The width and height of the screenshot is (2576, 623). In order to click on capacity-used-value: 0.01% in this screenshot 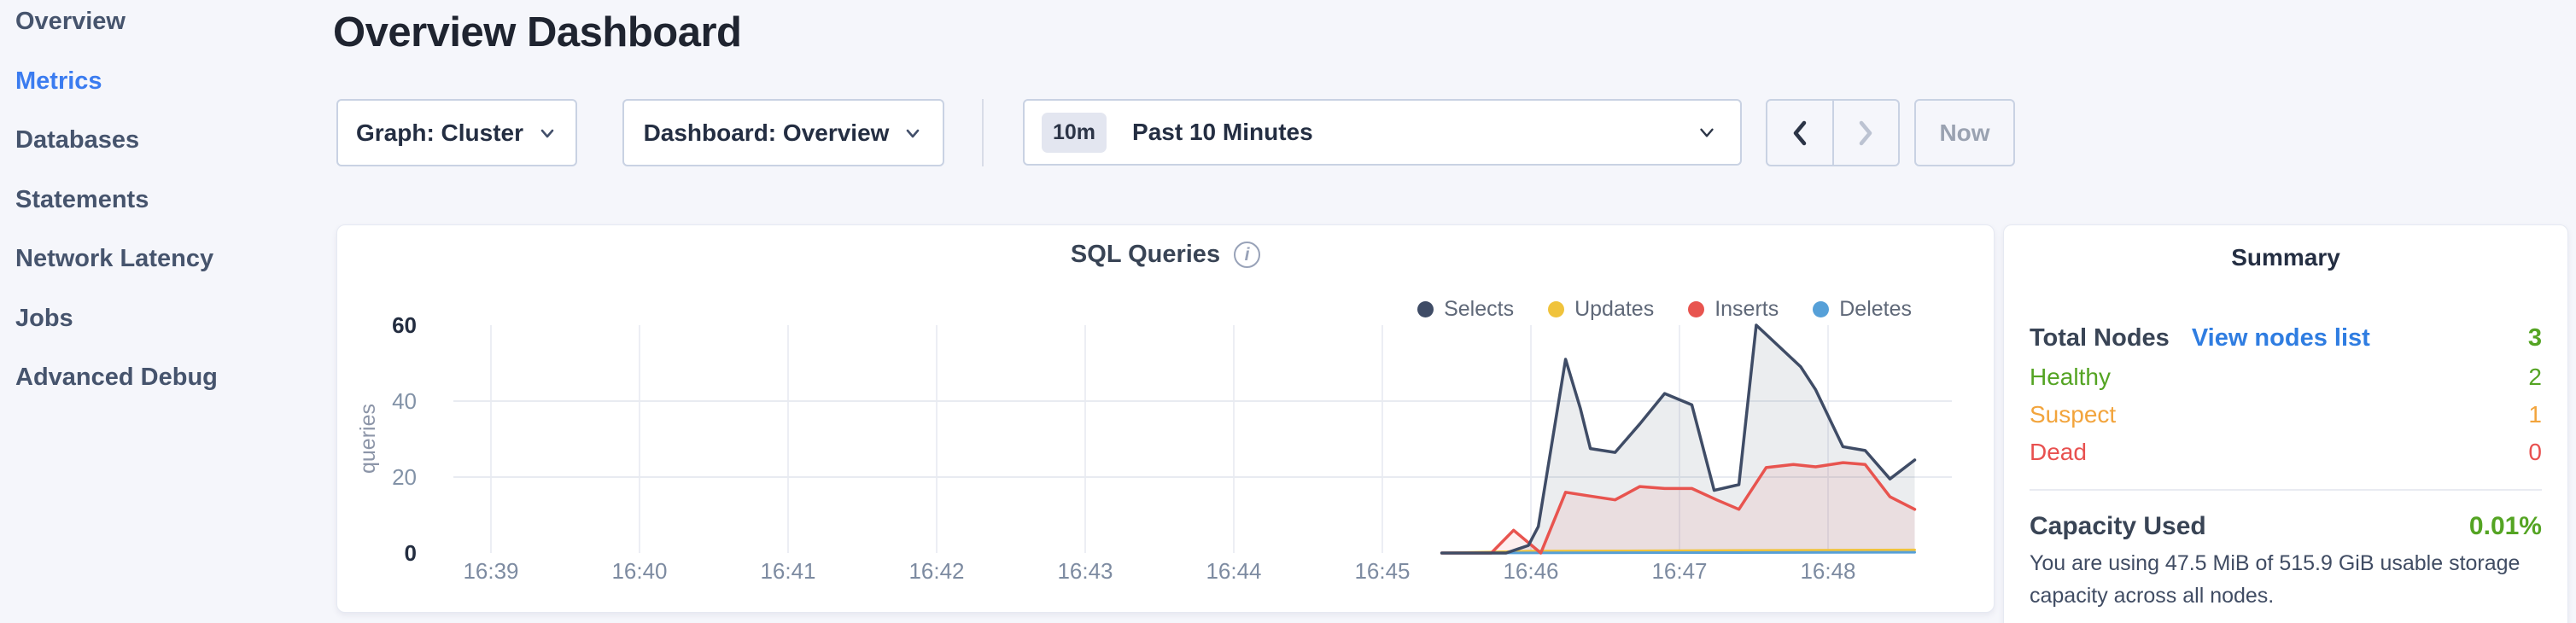, I will do `click(2505, 526)`.